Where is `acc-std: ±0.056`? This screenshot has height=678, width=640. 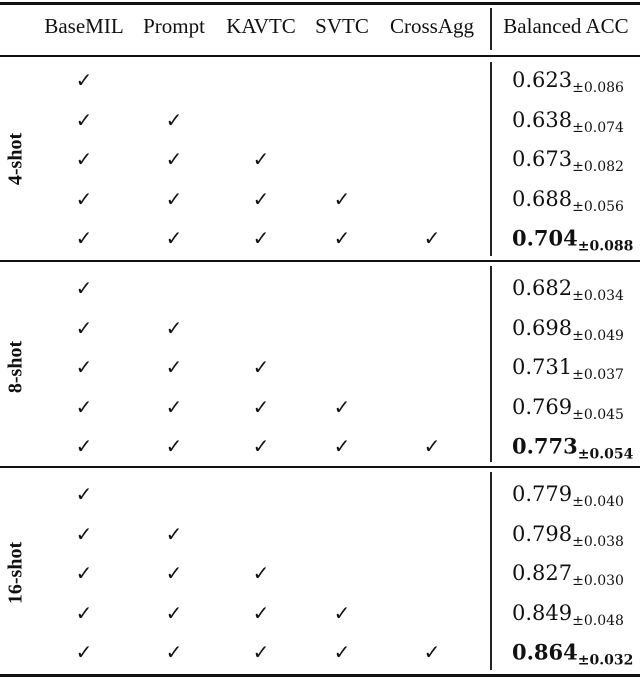 acc-std: ±0.056 is located at coordinates (598, 206).